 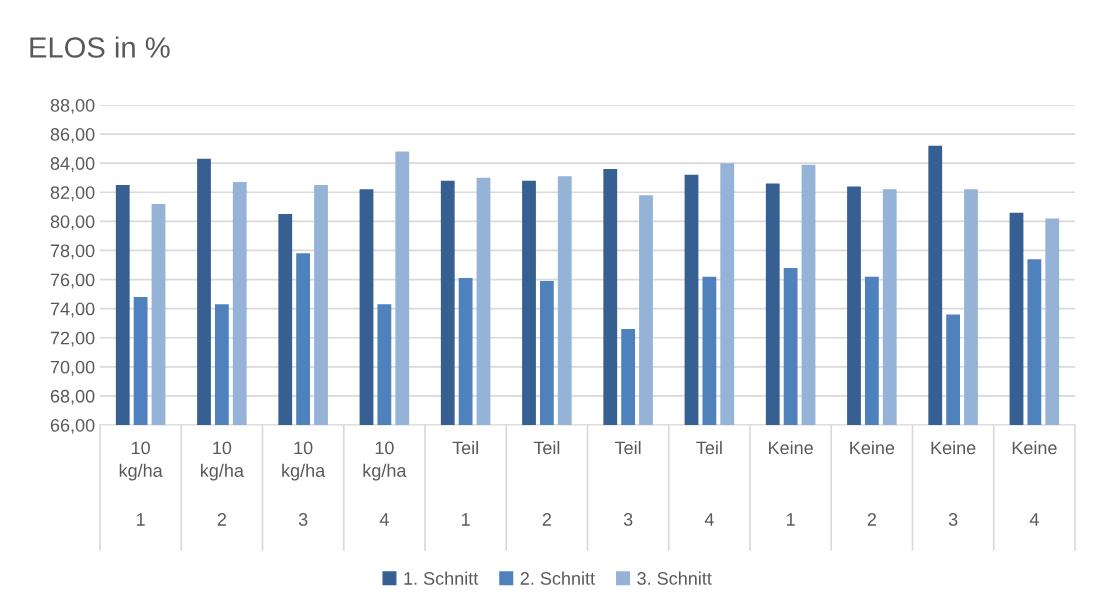 What do you see at coordinates (72, 310) in the screenshot?
I see `y-tick-label: 74,00` at bounding box center [72, 310].